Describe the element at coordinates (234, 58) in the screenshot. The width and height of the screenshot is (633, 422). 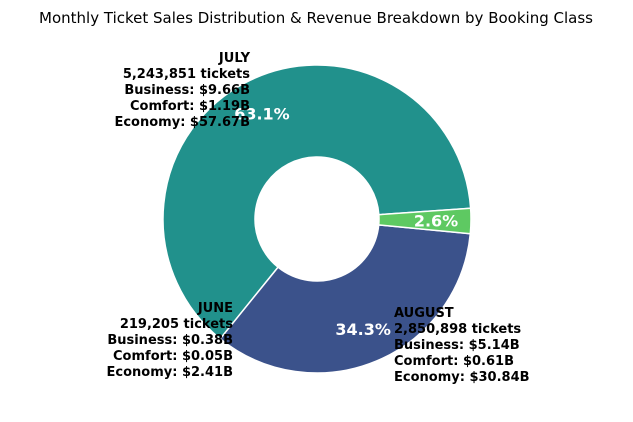
I see `annotation-july-name: JULY` at that location.